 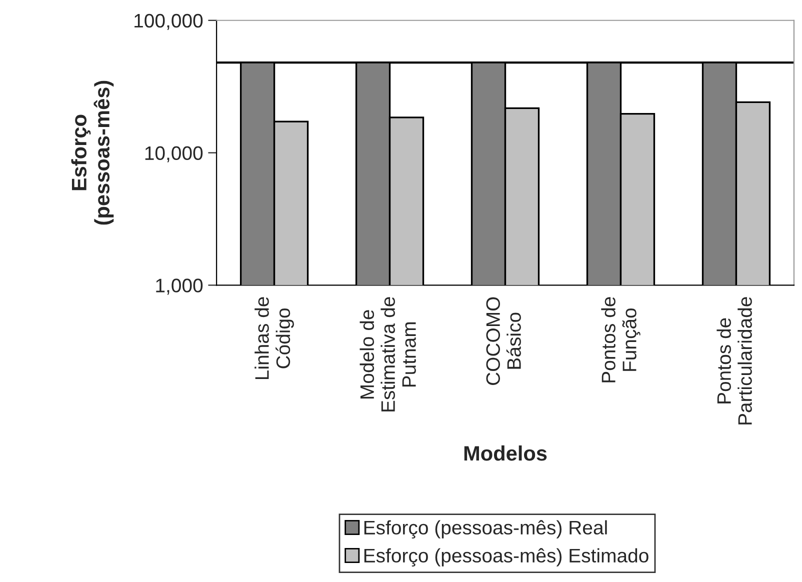 What do you see at coordinates (503, 341) in the screenshot?
I see `x-tick-label: COCOMO Básico` at bounding box center [503, 341].